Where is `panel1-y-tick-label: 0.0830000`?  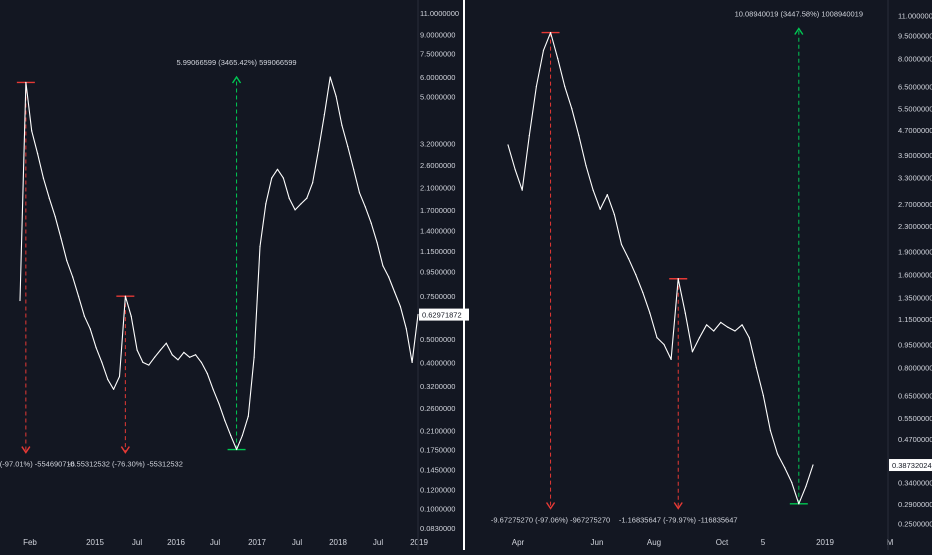 panel1-y-tick-label: 0.0830000 is located at coordinates (437, 528).